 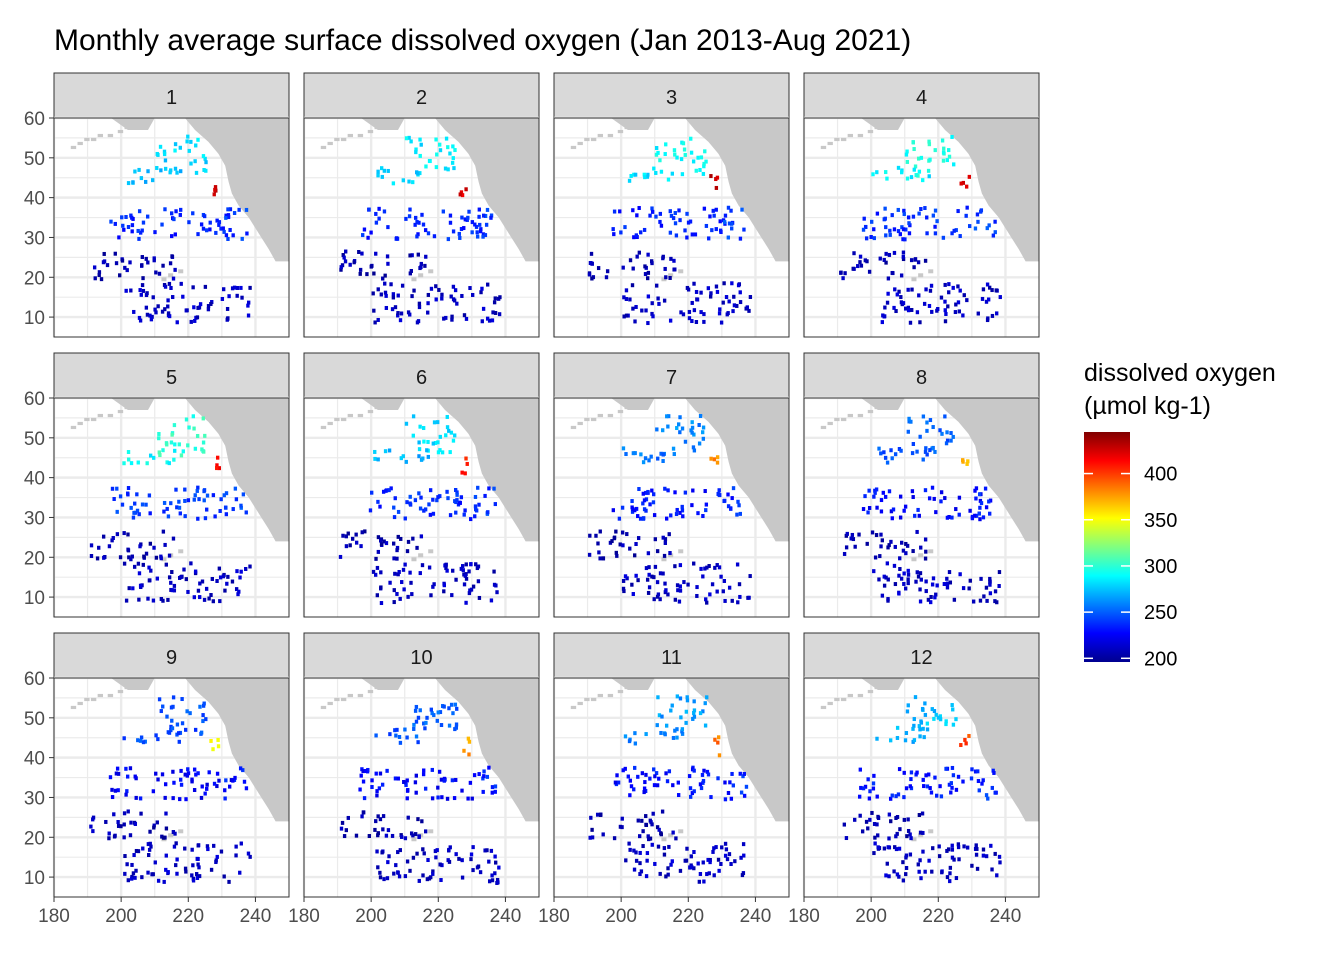 What do you see at coordinates (1160, 613) in the screenshot?
I see `legend-tick-label: 250` at bounding box center [1160, 613].